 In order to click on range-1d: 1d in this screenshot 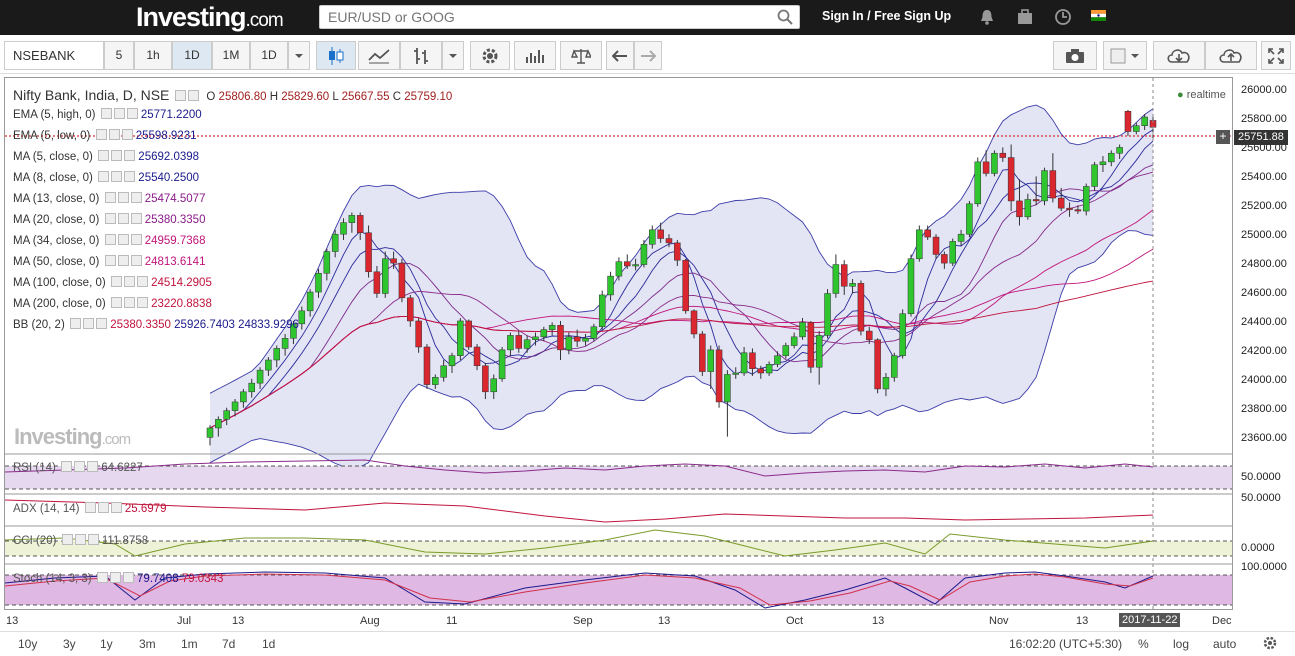, I will do `click(269, 644)`.